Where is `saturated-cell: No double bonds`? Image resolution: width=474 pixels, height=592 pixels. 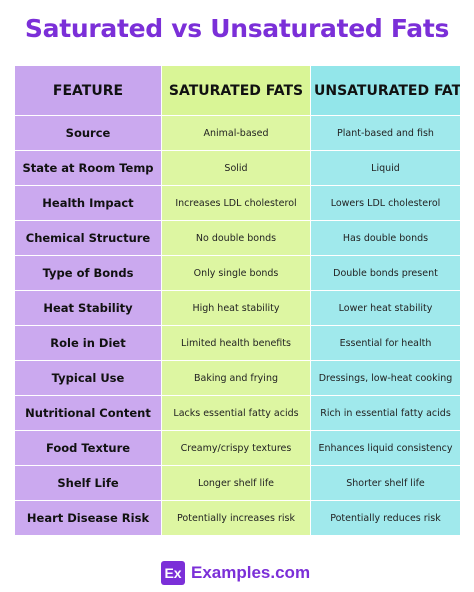
saturated-cell: No double bonds is located at coordinates (236, 238).